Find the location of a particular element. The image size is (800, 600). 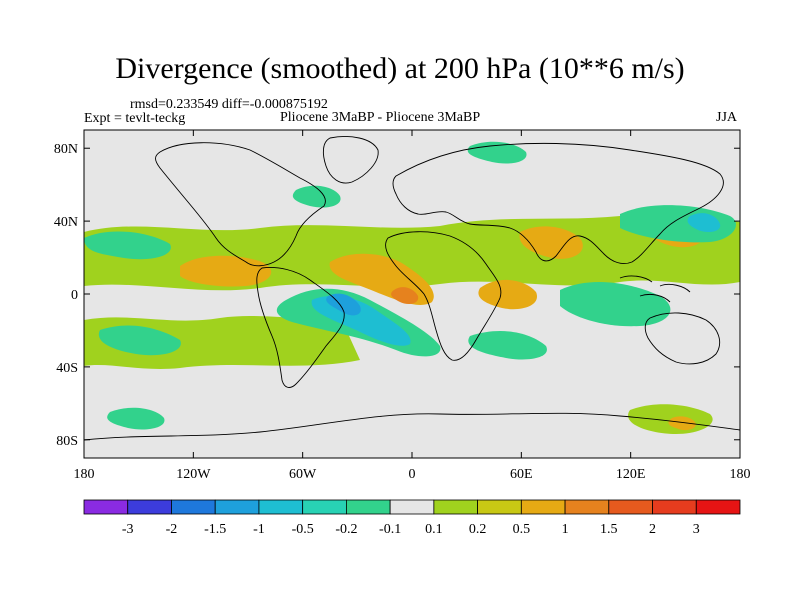

colorbar: -3 -2 -1.5 -1 -0.5 -0.2 -0.1 0.1 0.2 0.5 1 1.5 2 3 is located at coordinates (412, 518).